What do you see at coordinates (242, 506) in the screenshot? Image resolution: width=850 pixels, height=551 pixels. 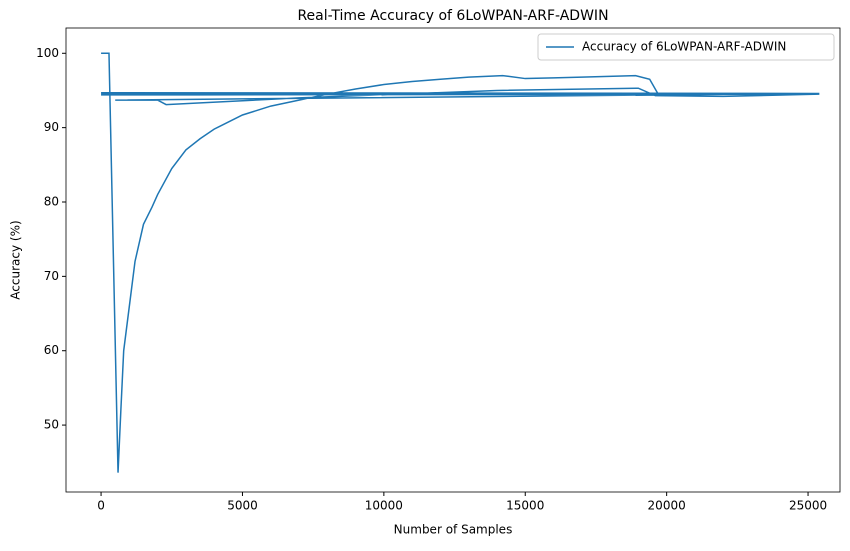 I see `x-tick-label: 5000` at bounding box center [242, 506].